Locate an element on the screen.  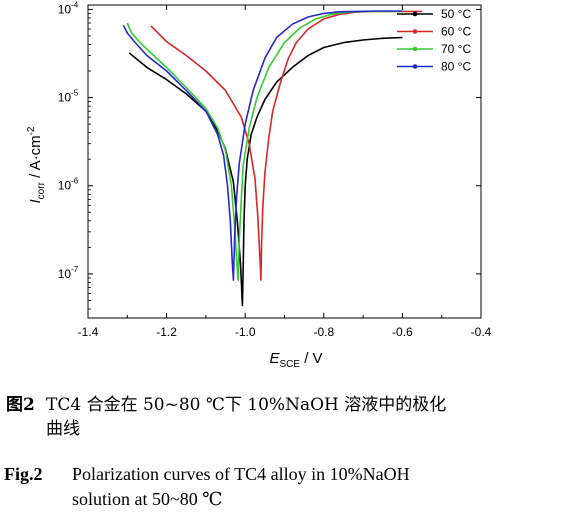
y-axis-subscript: corr is located at coordinates (41, 190).